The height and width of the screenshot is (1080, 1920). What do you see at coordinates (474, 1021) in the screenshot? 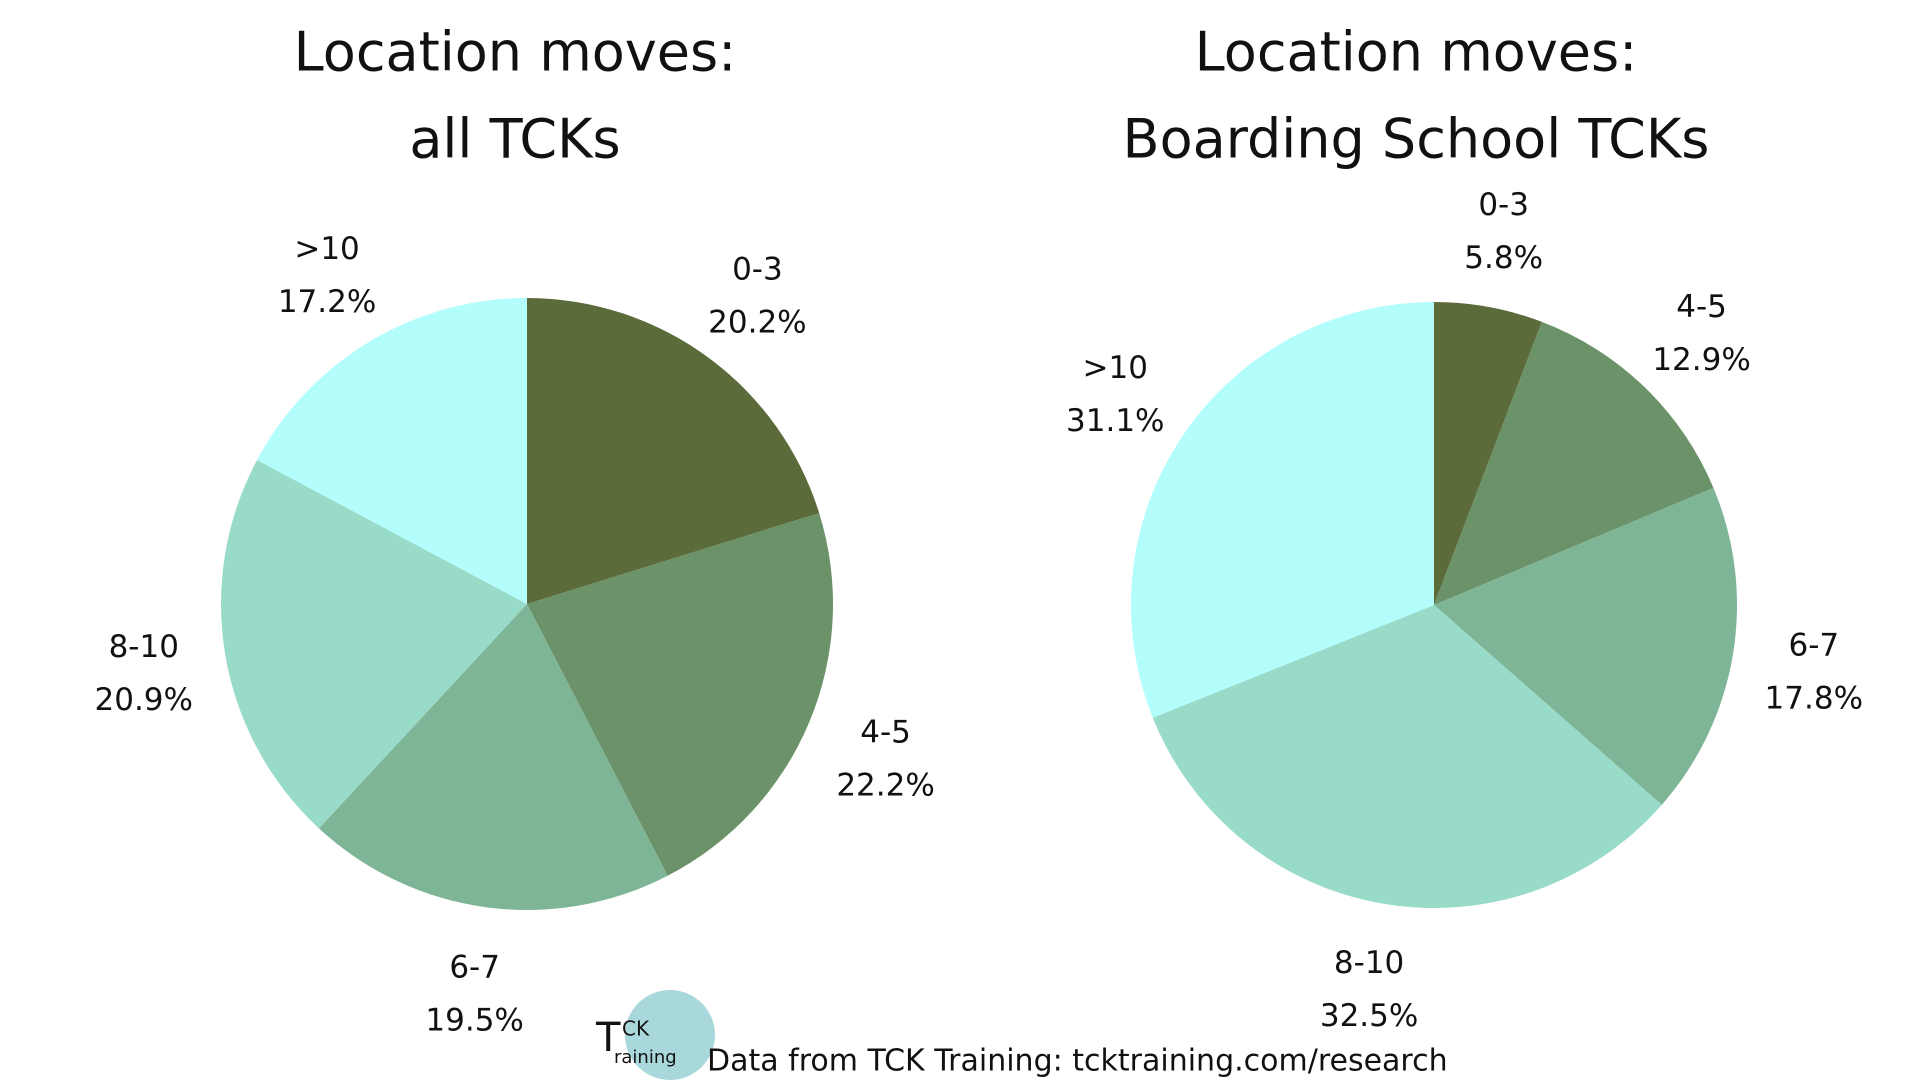
I see `slice-value-label: 19.5%` at bounding box center [474, 1021].